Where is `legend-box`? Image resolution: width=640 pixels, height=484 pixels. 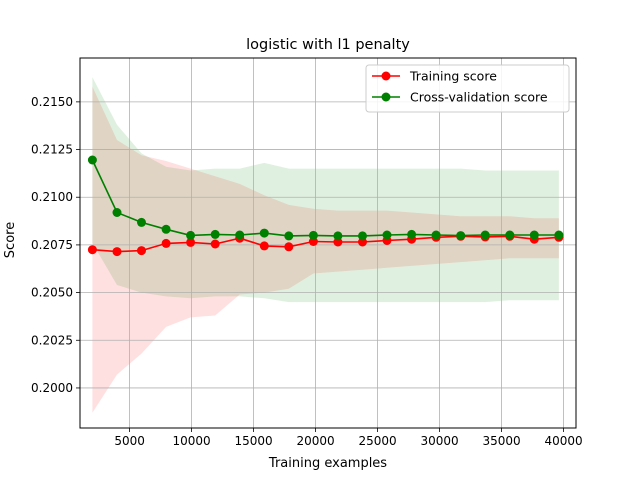 legend-box is located at coordinates (467, 88).